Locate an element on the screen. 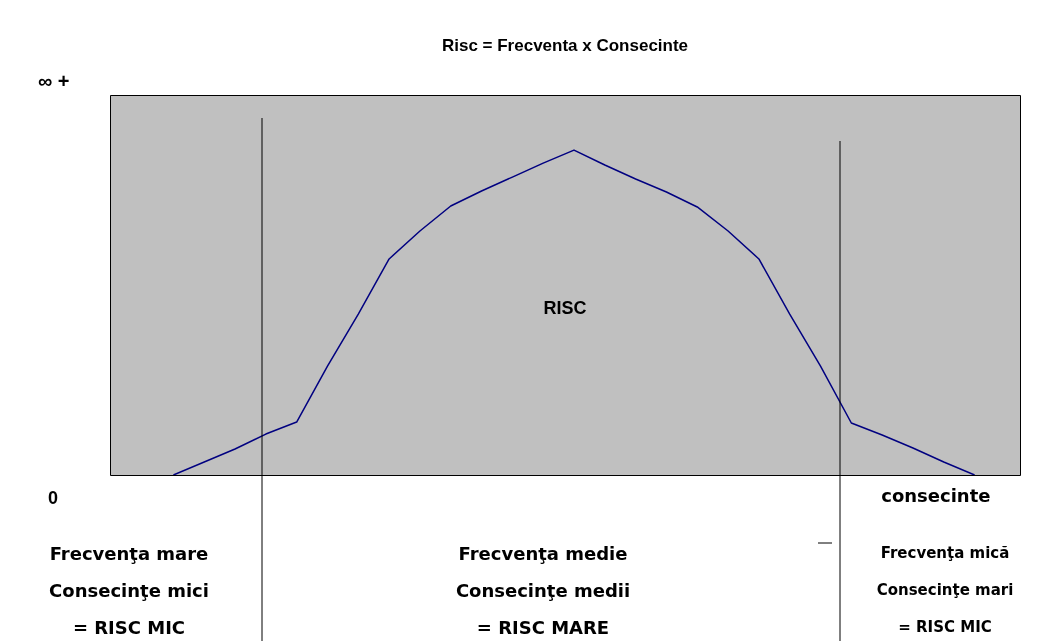 This screenshot has width=1051, height=641. chart-title: Risc = Frecventa x Consecinte is located at coordinates (565, 45).